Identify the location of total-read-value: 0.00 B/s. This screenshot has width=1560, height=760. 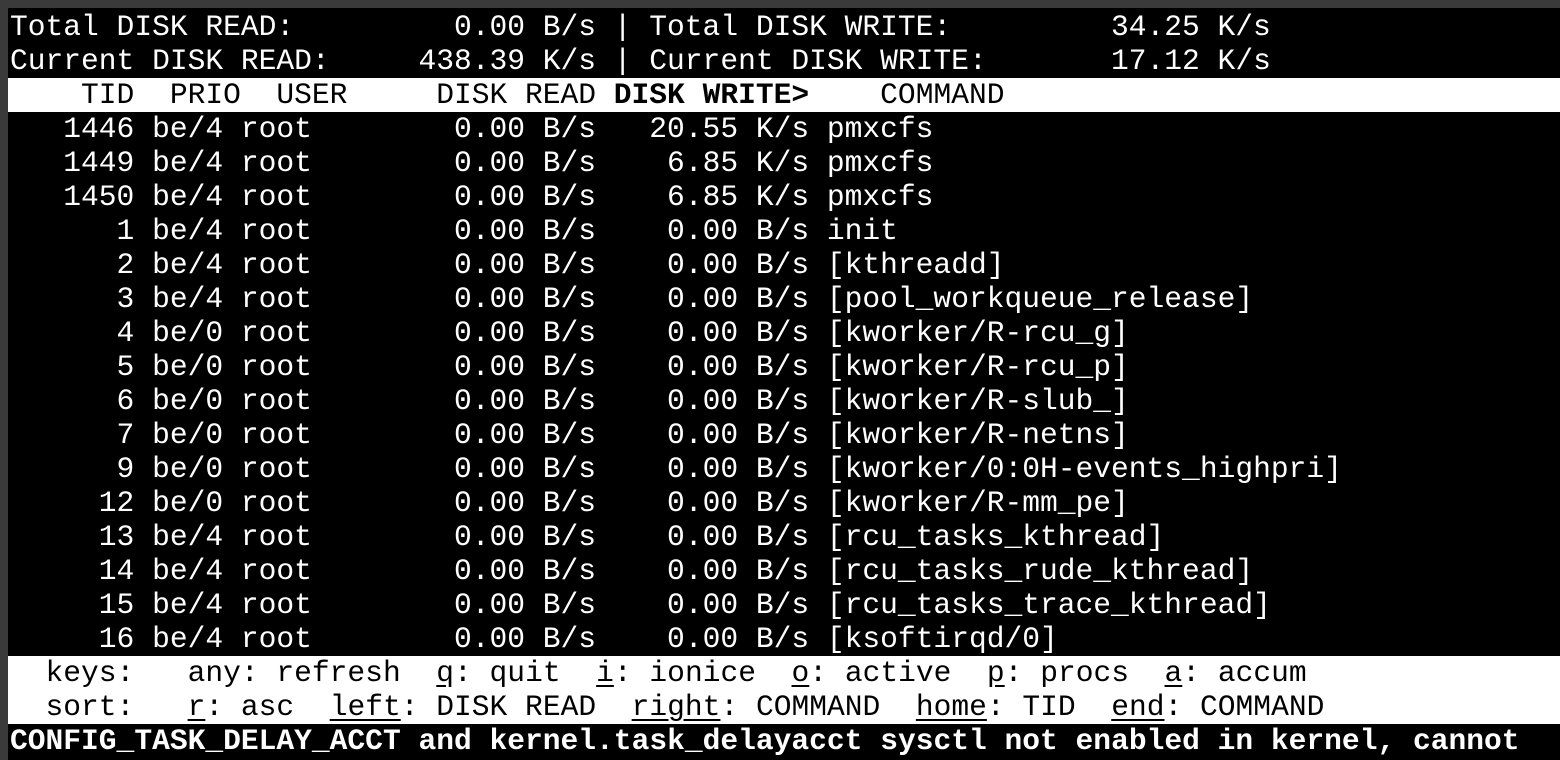
(525, 27).